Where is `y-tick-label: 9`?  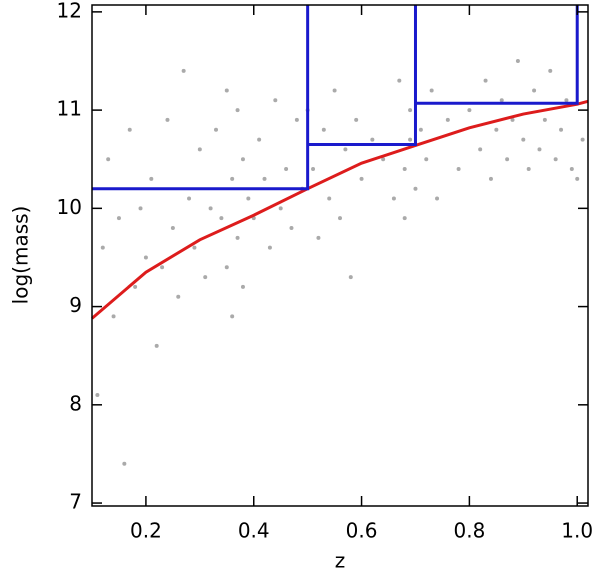 y-tick-label: 9 is located at coordinates (75, 305).